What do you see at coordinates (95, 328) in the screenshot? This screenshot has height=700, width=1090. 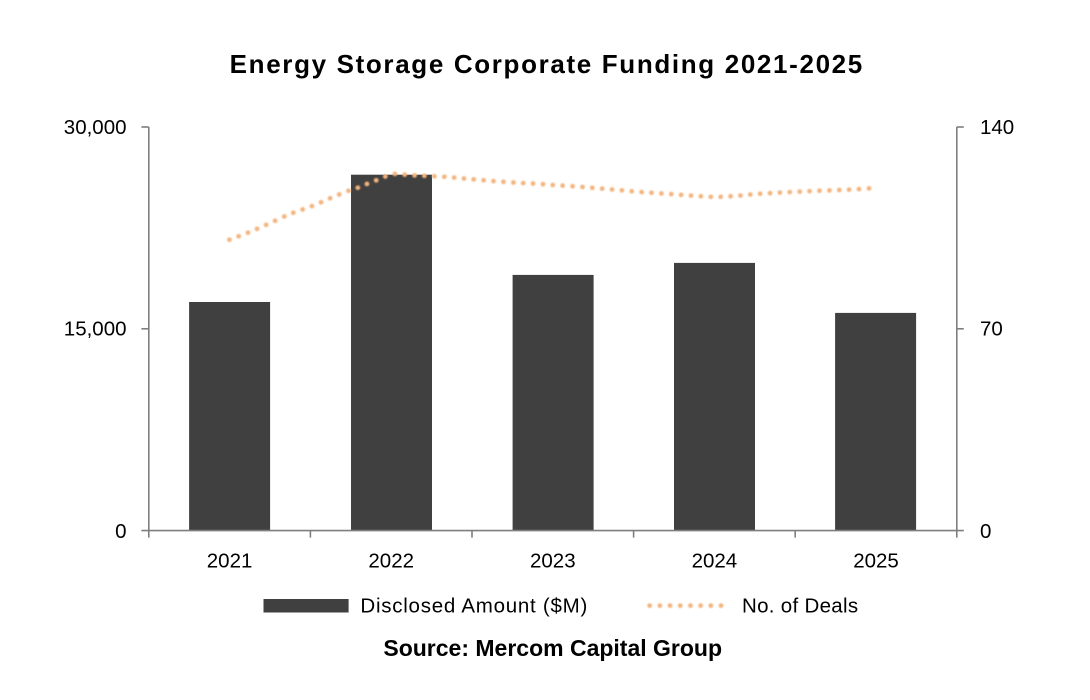 I see `svg-text: 15,000` at bounding box center [95, 328].